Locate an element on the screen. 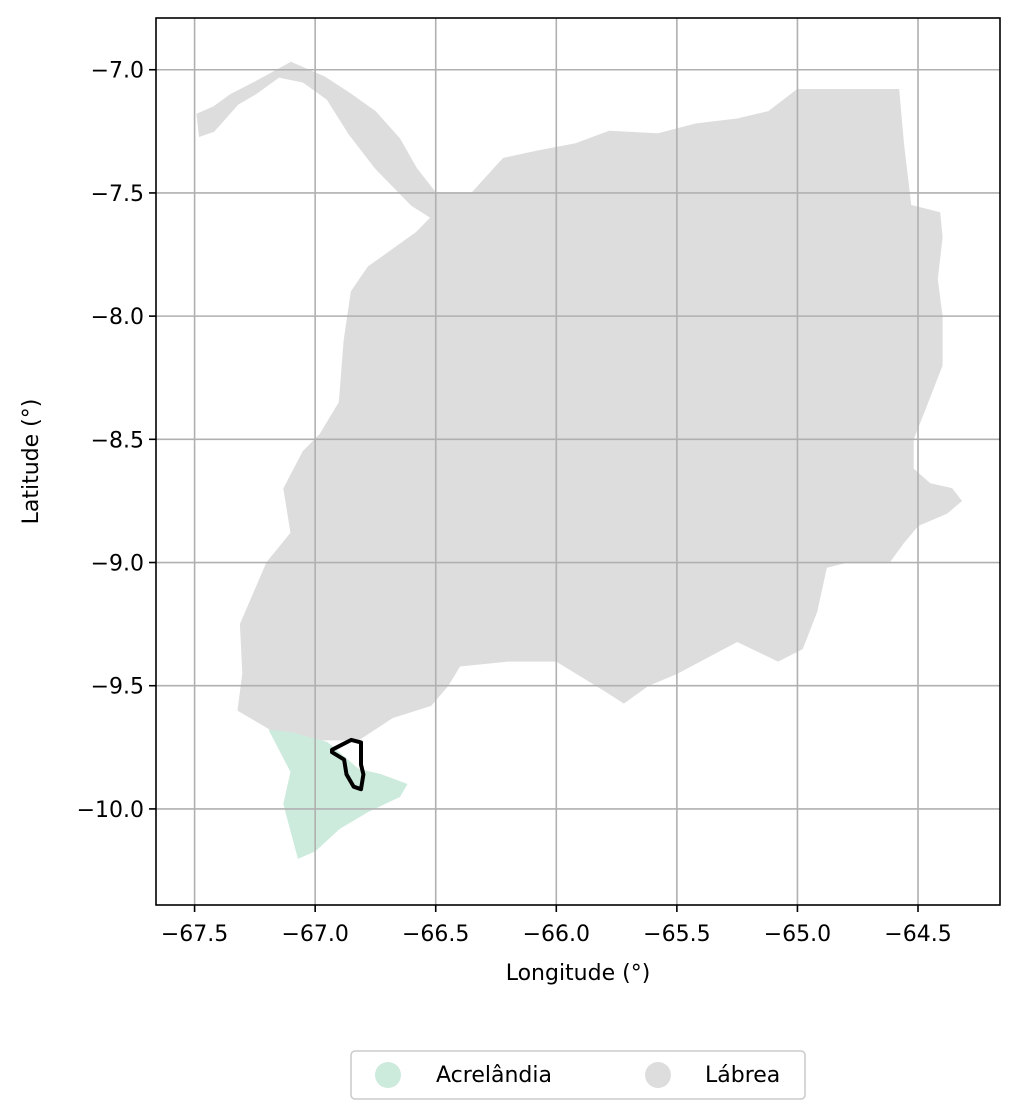 The image size is (1019, 1119). y-tick-label: −7.5 is located at coordinates (117, 194).